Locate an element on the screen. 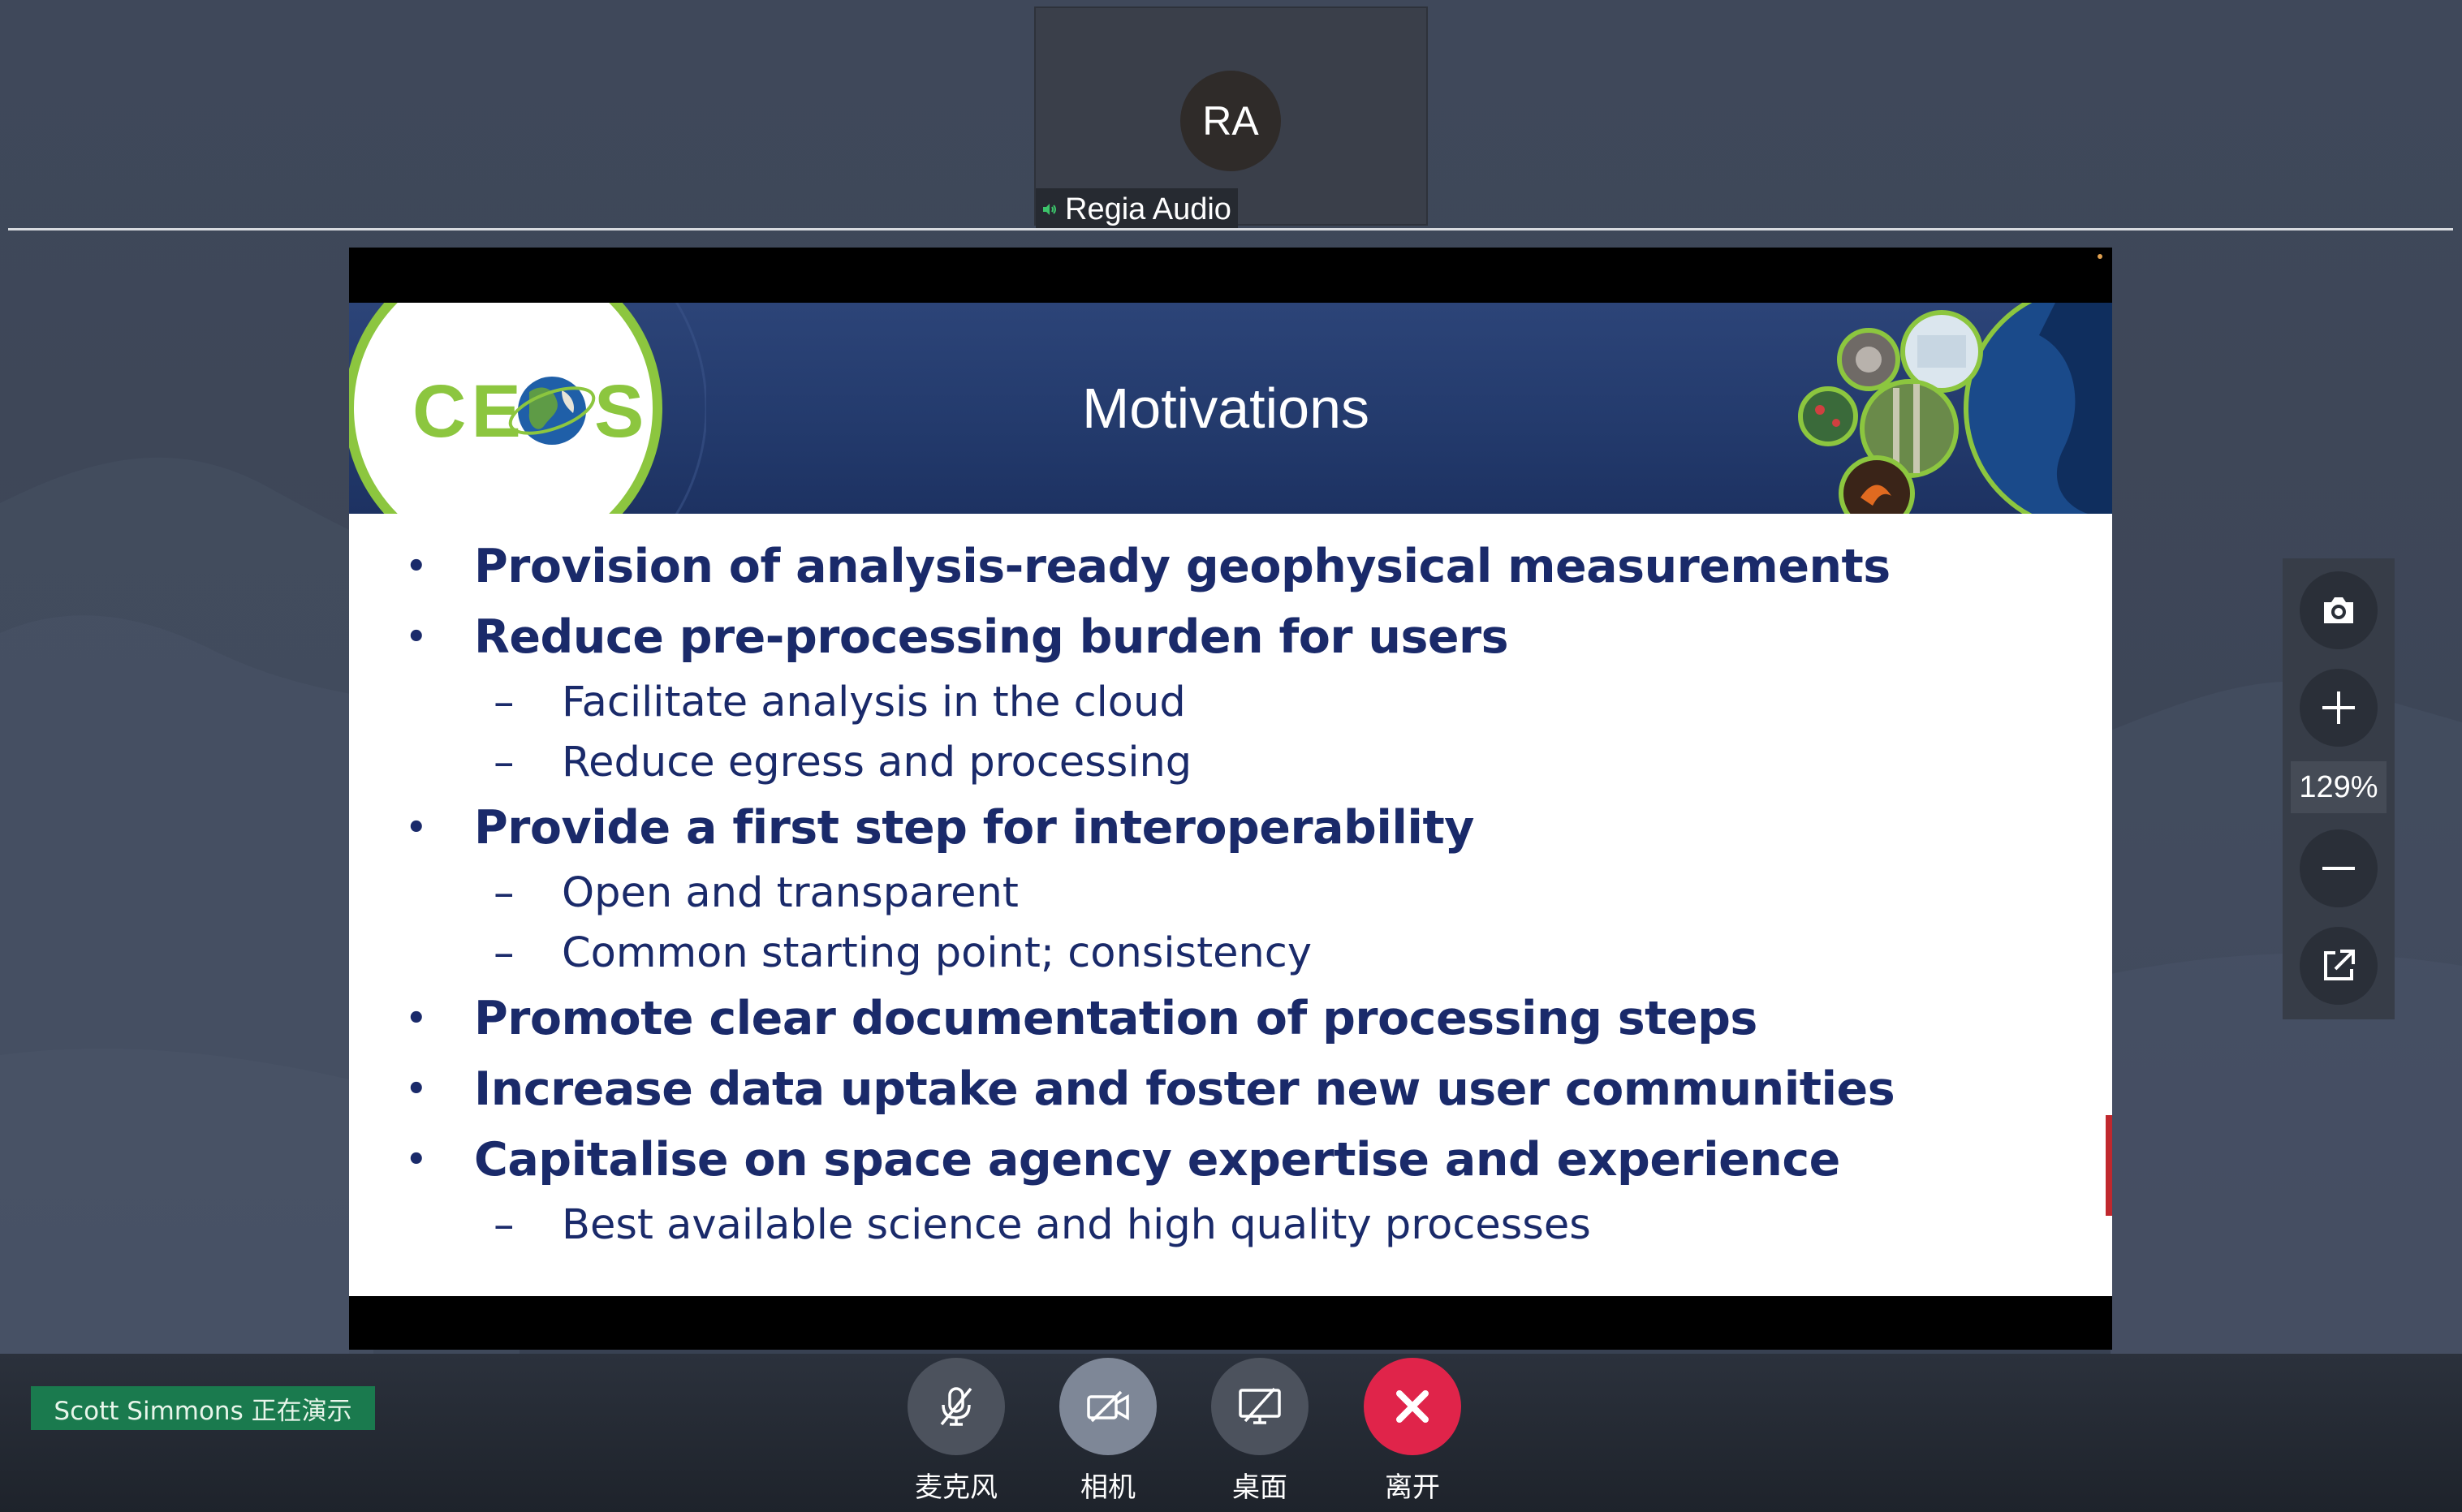 This screenshot has width=2462, height=1512. leave-button is located at coordinates (1412, 1407).